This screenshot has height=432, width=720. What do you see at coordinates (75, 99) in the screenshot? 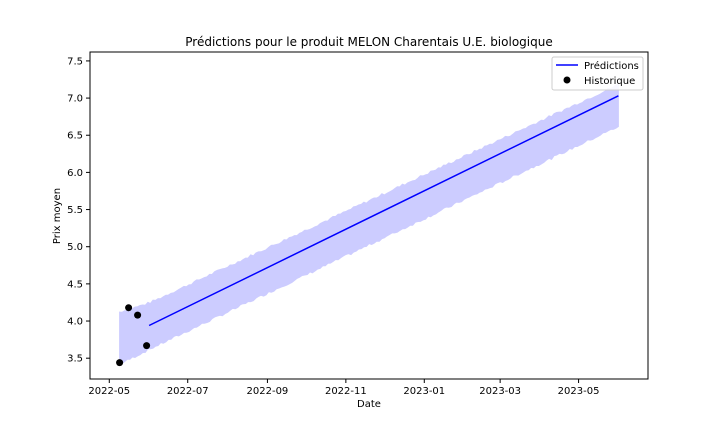
I see `y-tick-label: 7.0` at bounding box center [75, 99].